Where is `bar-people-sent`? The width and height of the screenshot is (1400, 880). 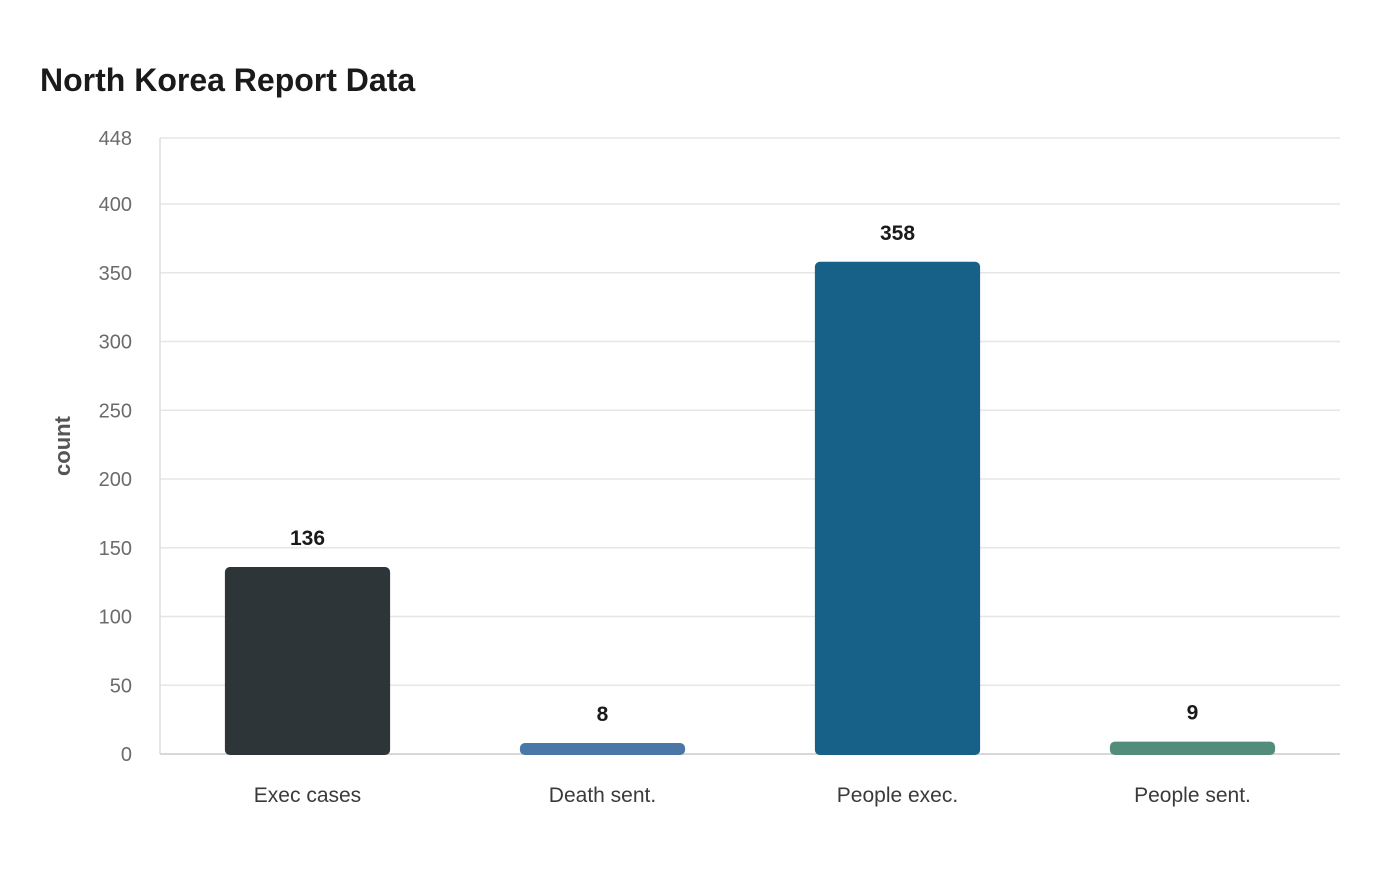
bar-people-sent is located at coordinates (1192, 748).